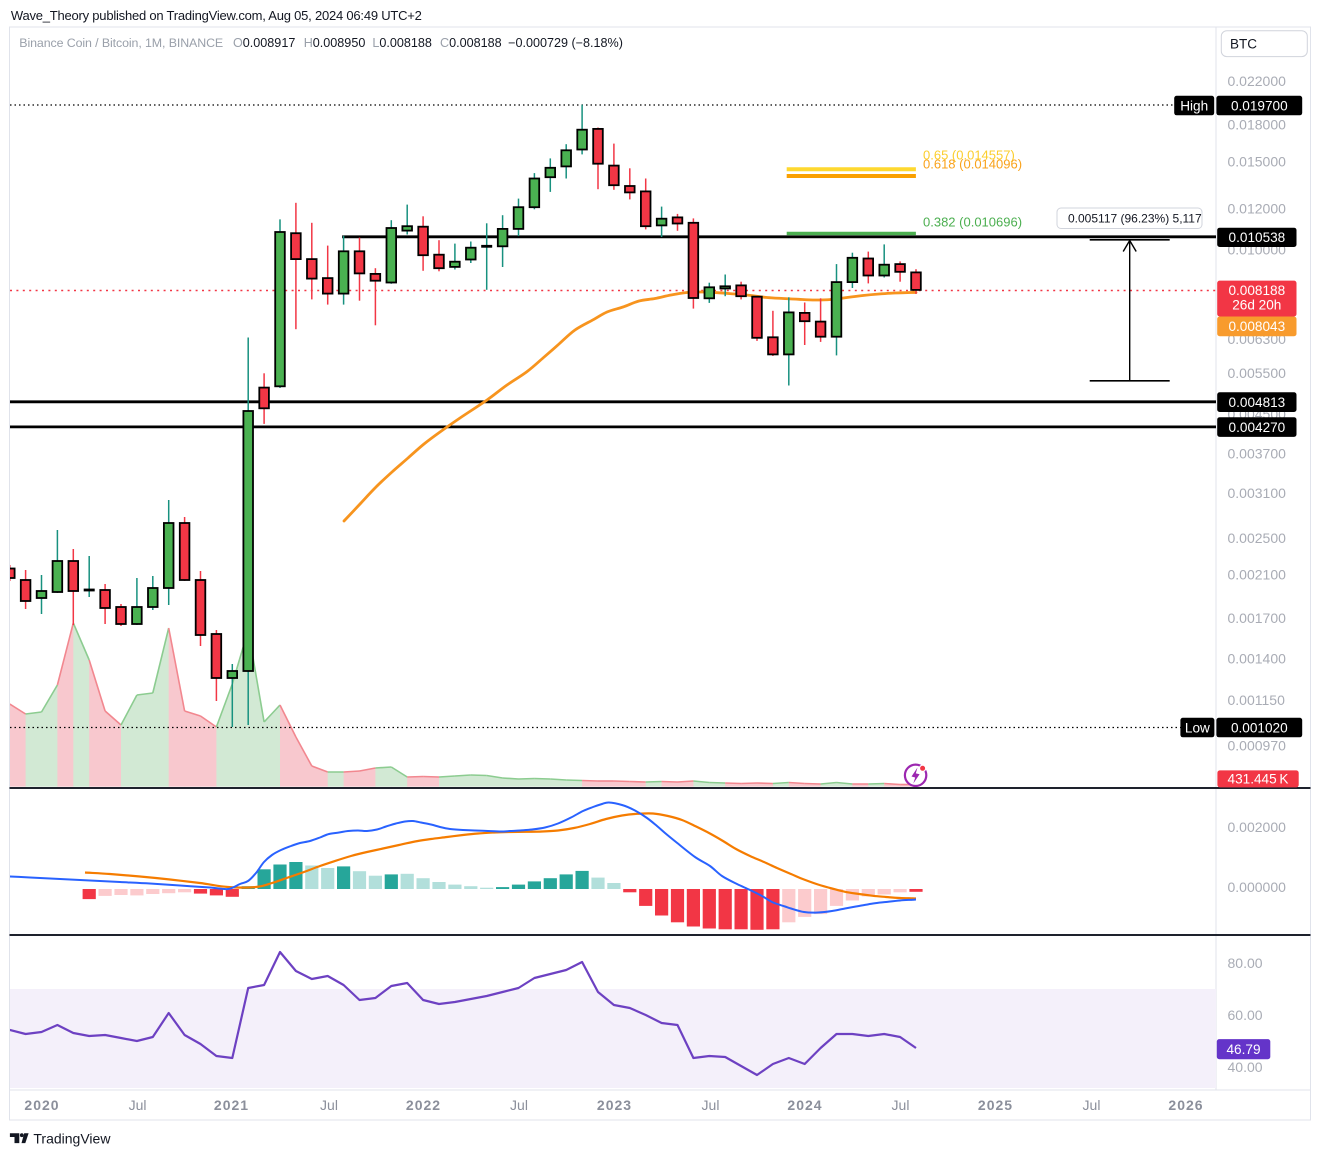 This screenshot has width=1321, height=1156. What do you see at coordinates (1256, 305) in the screenshot?
I see `svg-text: 26d 20h` at bounding box center [1256, 305].